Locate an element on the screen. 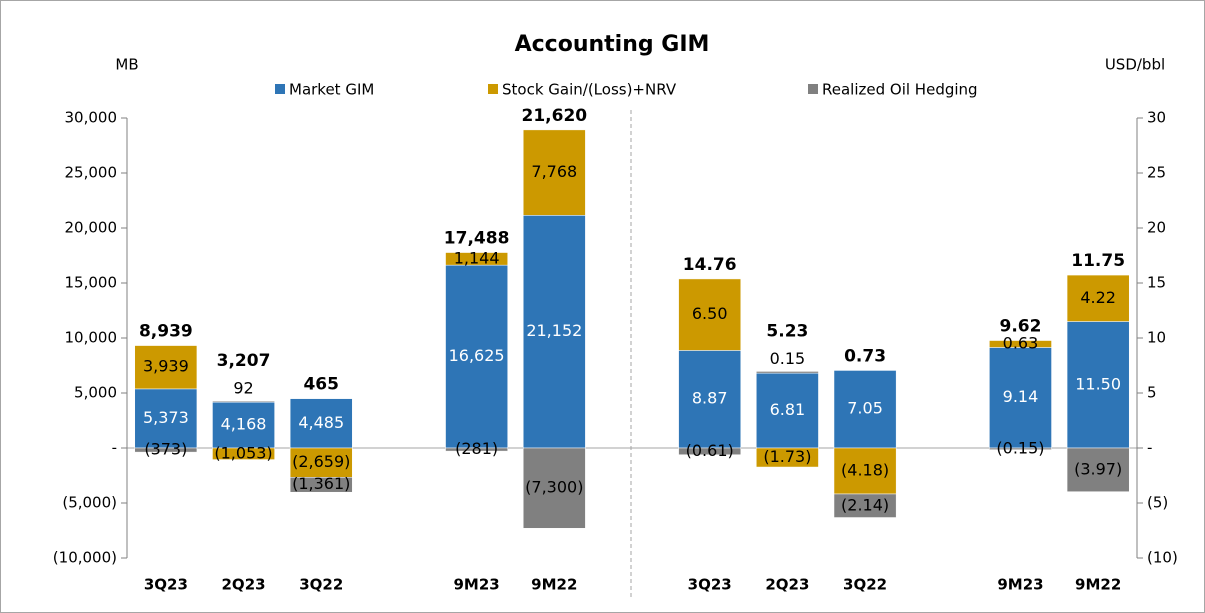 This screenshot has height=613, width=1205. value-label: 4.22 is located at coordinates (1098, 297).